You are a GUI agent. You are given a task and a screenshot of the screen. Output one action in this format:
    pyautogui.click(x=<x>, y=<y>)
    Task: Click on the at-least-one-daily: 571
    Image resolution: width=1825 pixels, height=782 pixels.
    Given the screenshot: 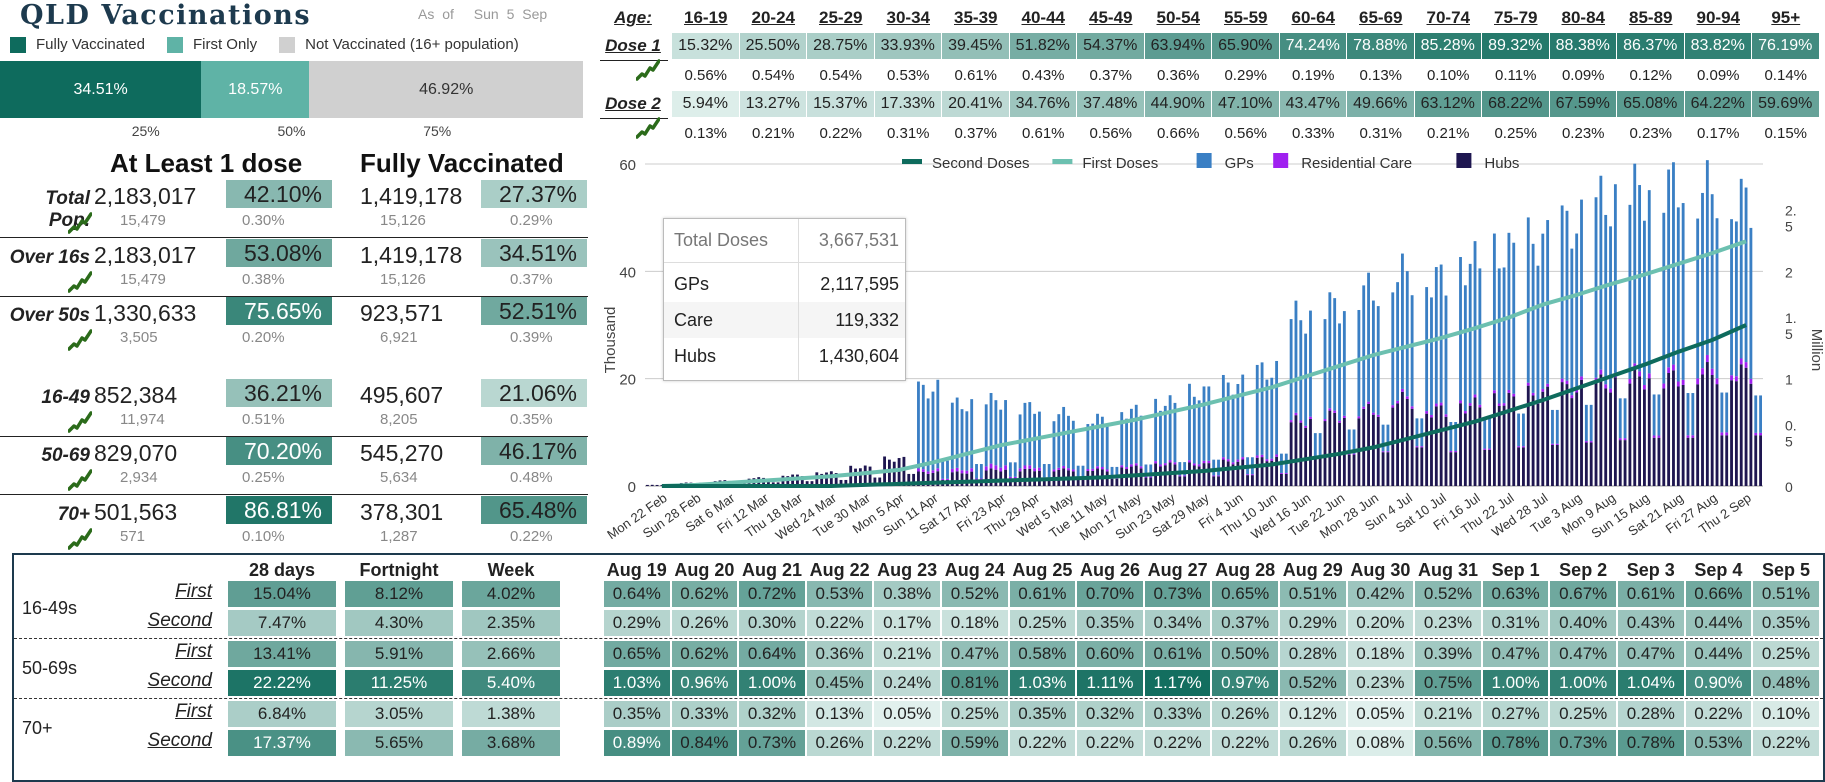 What is the action you would take?
    pyautogui.click(x=133, y=536)
    